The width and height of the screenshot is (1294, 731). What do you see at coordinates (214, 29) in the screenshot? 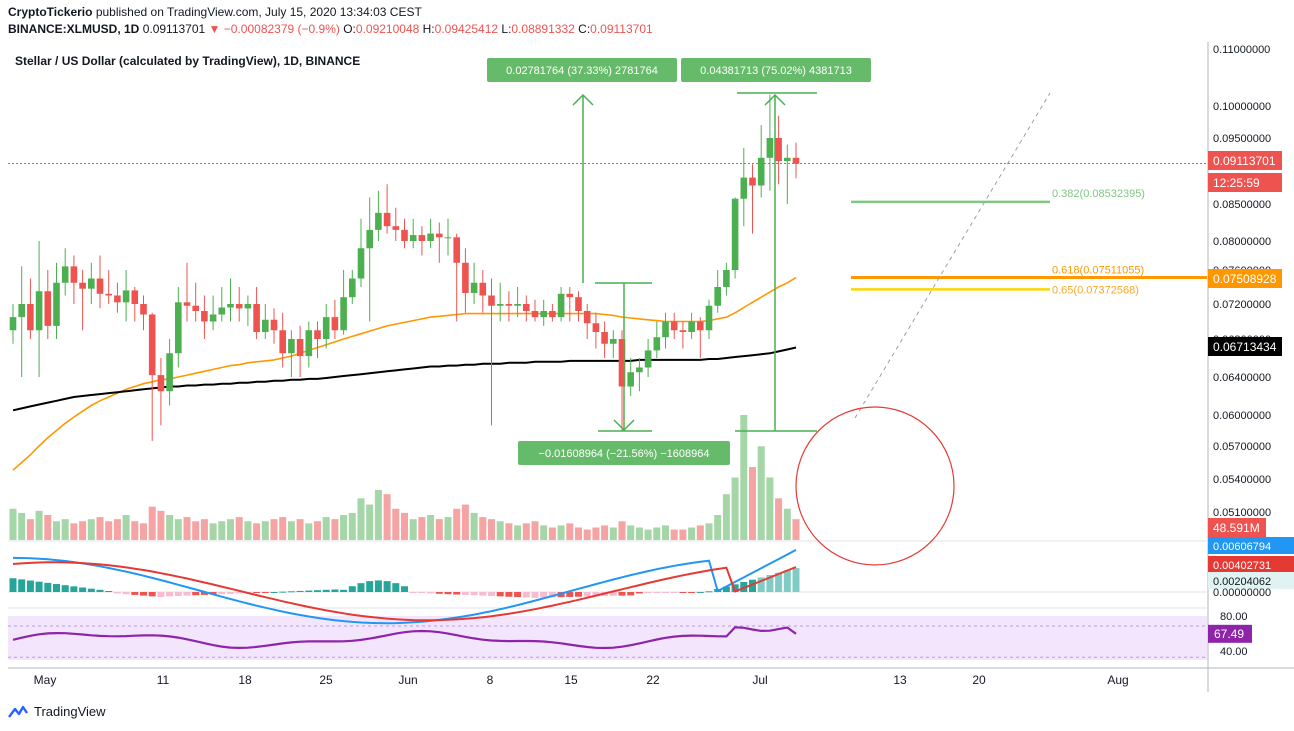
I see `down-arrow-icon: ▼` at bounding box center [214, 29].